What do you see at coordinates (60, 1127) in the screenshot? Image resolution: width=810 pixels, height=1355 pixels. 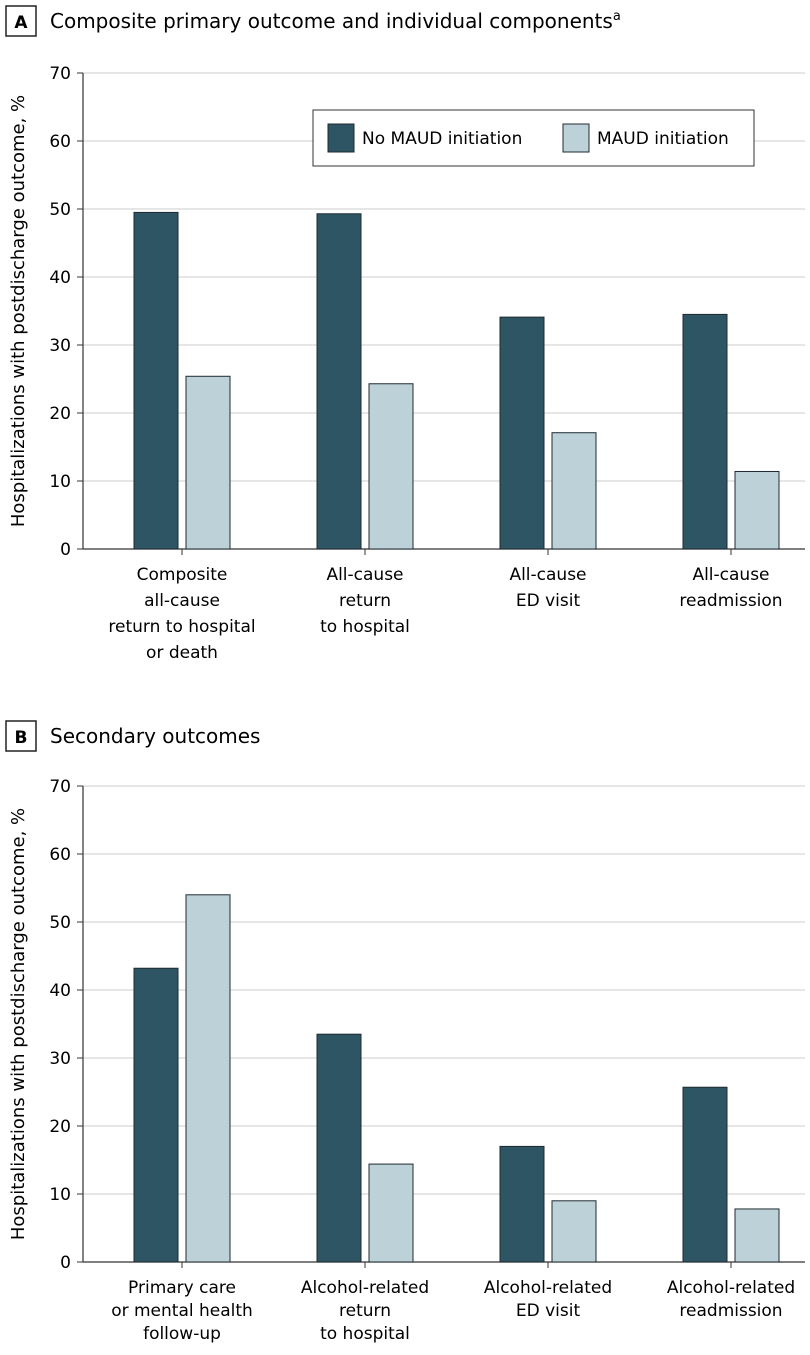 I see `panel-b-ytick-label: 20` at bounding box center [60, 1127].